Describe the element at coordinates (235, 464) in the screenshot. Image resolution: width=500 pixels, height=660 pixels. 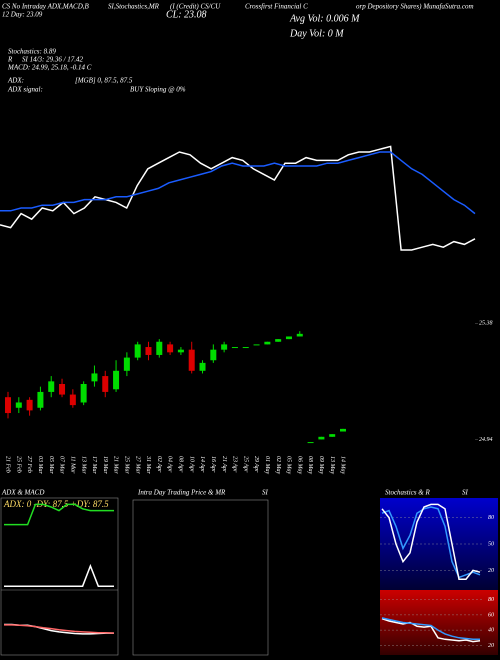
I see `x-tick-label: 23 Apr` at that location.